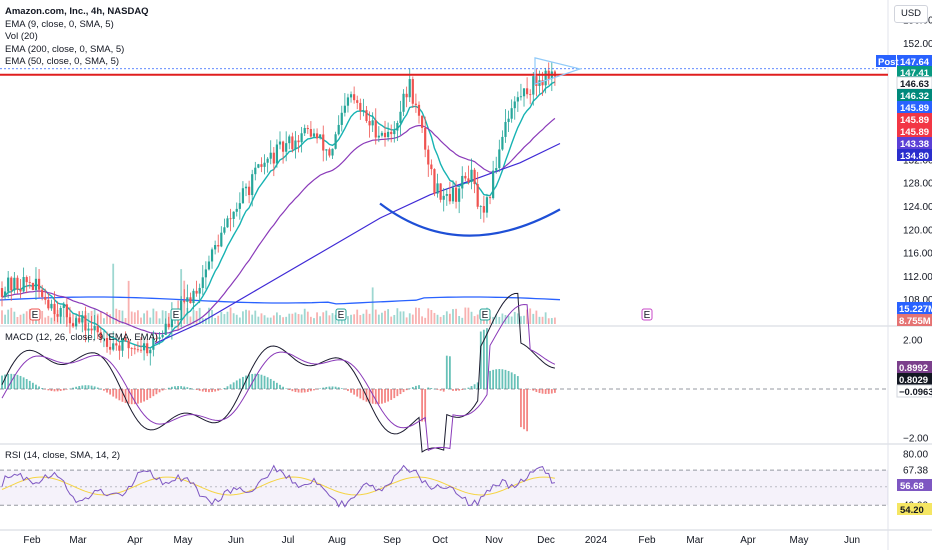 This screenshot has width=932, height=550. What do you see at coordinates (915, 471) in the screenshot?
I see `rsi-axis-tick: 67.38` at bounding box center [915, 471].